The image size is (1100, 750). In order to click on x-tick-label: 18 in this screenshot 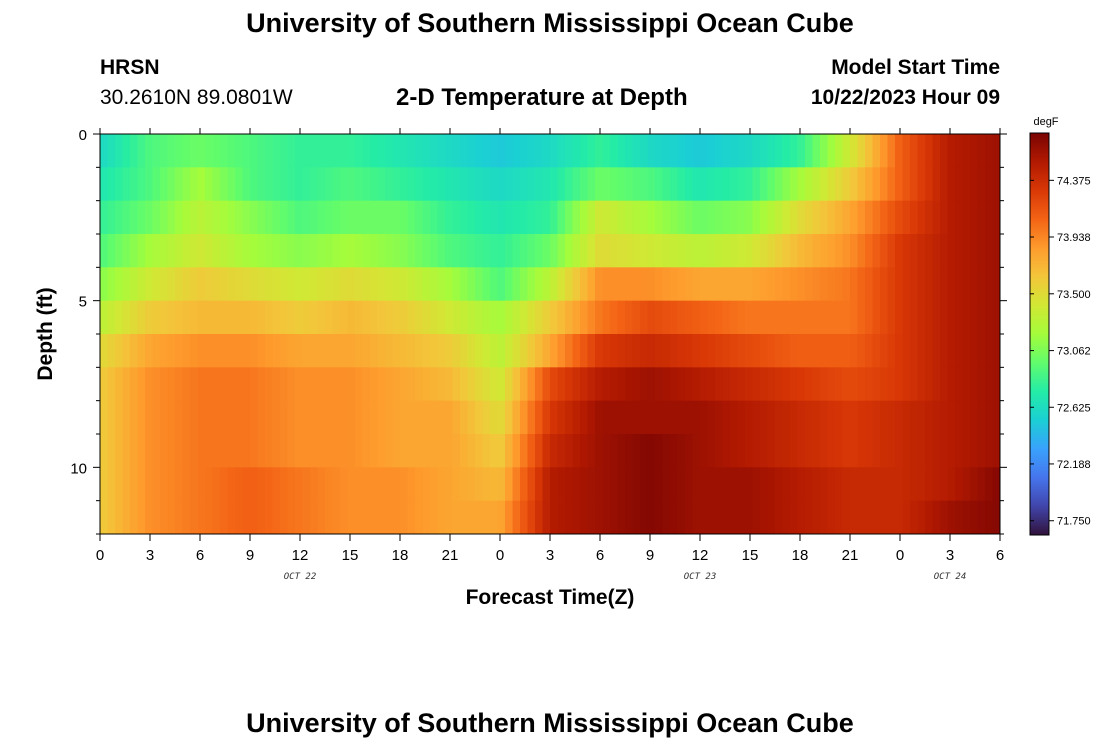, I will do `click(400, 555)`.